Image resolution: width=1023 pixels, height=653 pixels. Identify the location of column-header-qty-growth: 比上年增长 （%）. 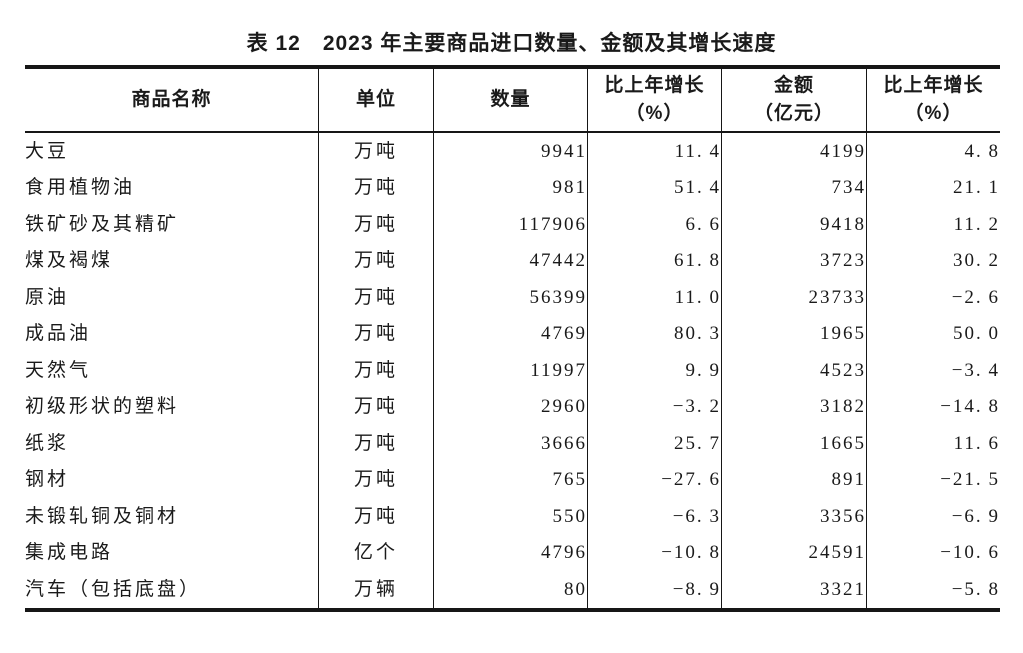
(654, 99).